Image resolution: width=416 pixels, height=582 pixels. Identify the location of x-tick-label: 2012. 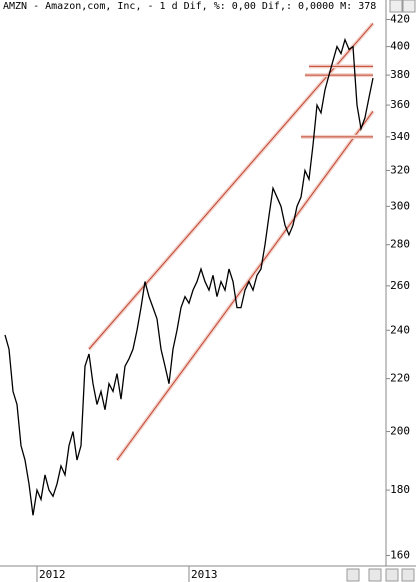
(52, 574).